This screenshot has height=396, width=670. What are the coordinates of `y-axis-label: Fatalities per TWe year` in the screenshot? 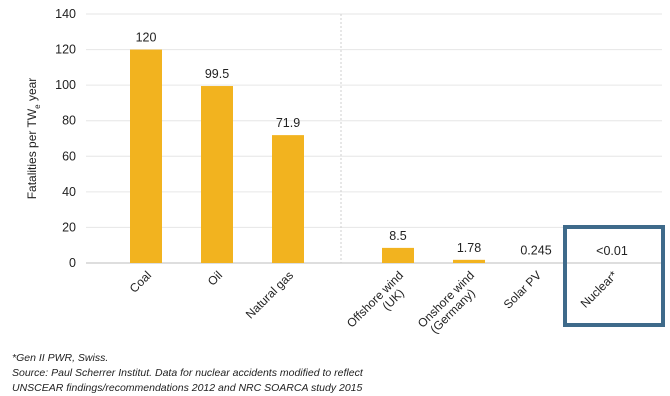 It's located at (33, 139).